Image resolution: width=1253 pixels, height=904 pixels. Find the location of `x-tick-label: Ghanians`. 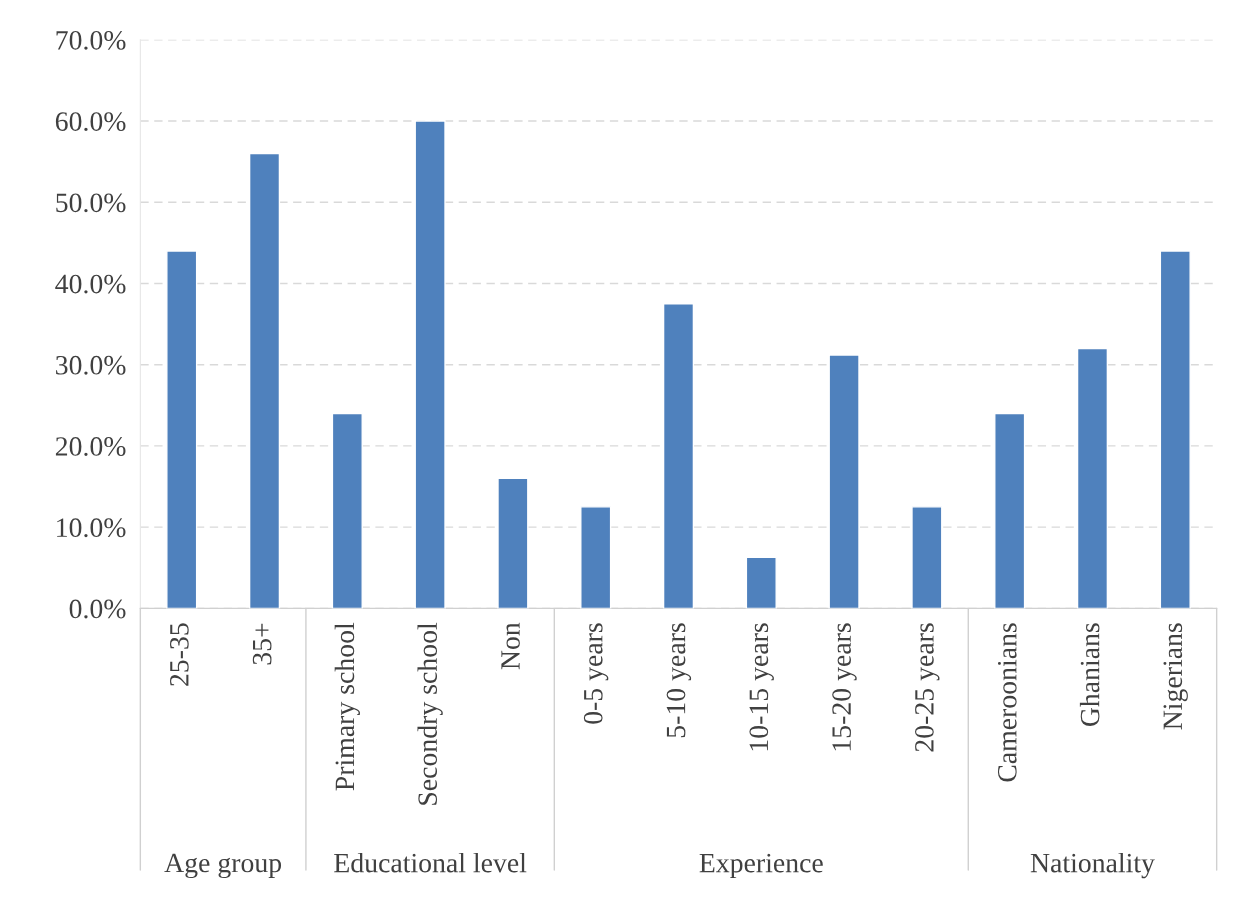

x-tick-label: Ghanians is located at coordinates (1089, 675).